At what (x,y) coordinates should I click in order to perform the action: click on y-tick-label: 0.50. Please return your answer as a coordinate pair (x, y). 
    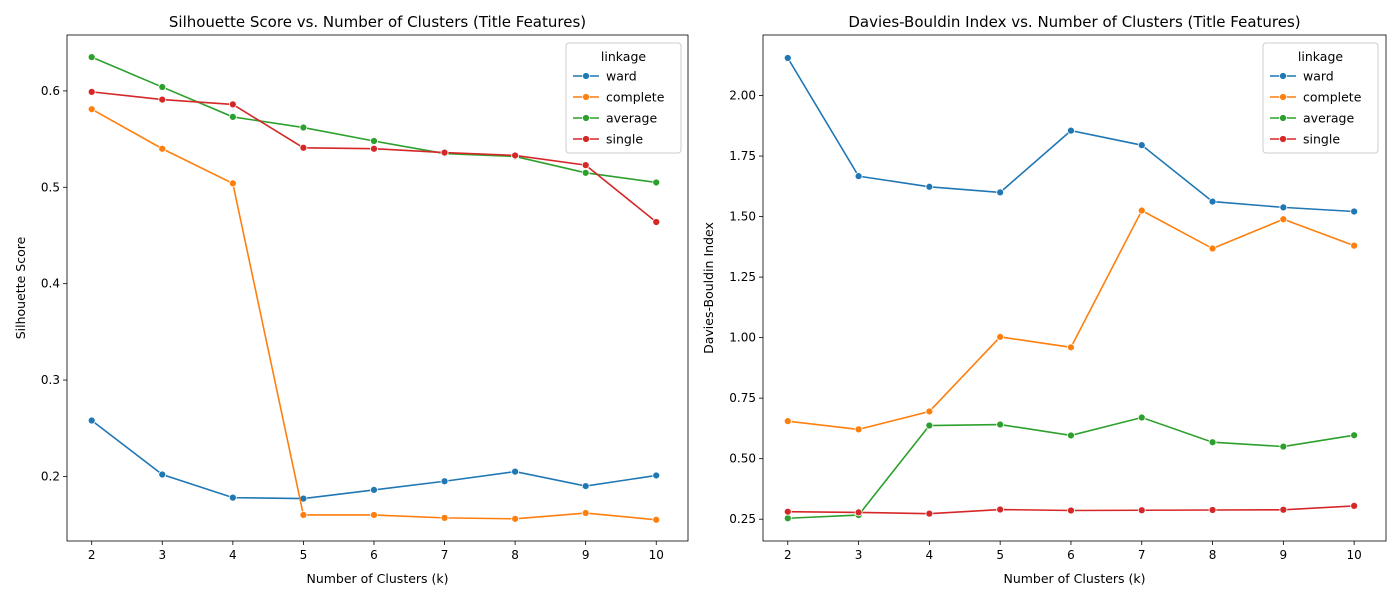
    Looking at the image, I should click on (742, 459).